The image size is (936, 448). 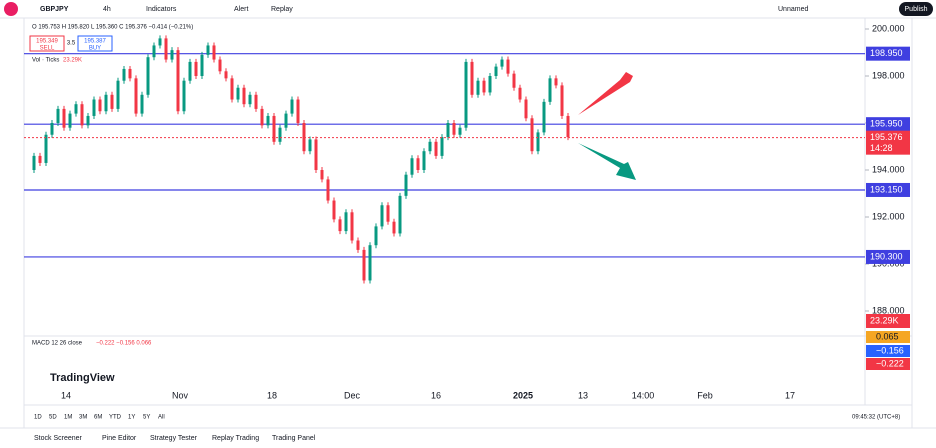 I want to click on y-tick-label: 198.000, so click(x=888, y=75).